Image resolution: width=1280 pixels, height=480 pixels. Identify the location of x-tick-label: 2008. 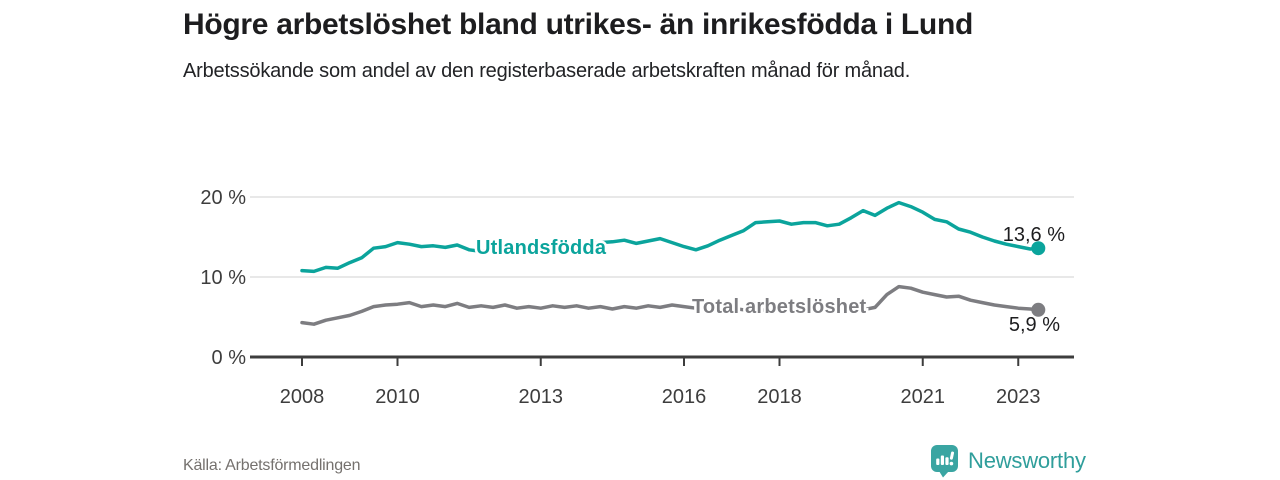
(302, 397).